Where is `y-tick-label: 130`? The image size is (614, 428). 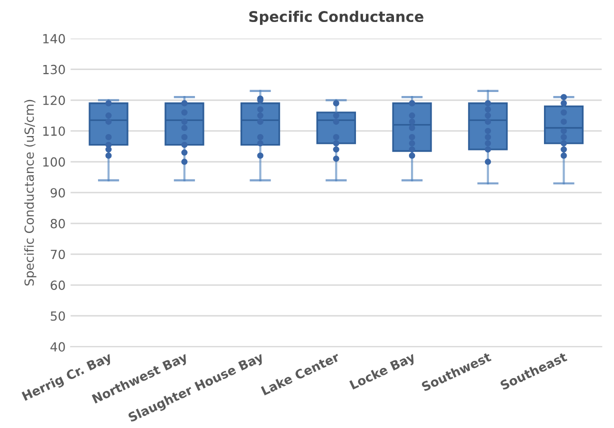
y-tick-label: 130 is located at coordinates (54, 69).